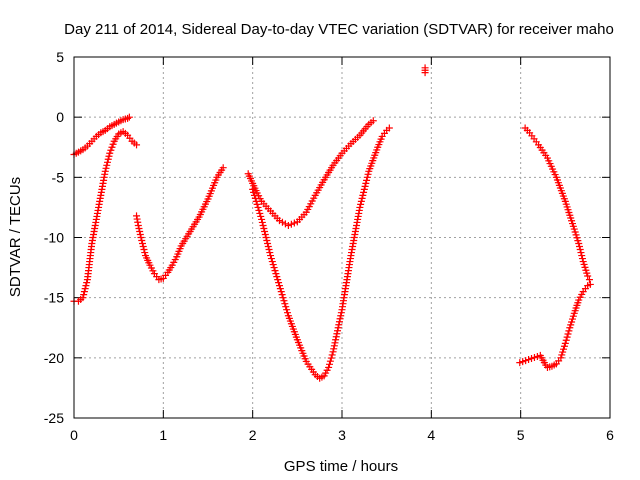 The height and width of the screenshot is (480, 640). What do you see at coordinates (342, 435) in the screenshot?
I see `x-tick-label: 3` at bounding box center [342, 435].